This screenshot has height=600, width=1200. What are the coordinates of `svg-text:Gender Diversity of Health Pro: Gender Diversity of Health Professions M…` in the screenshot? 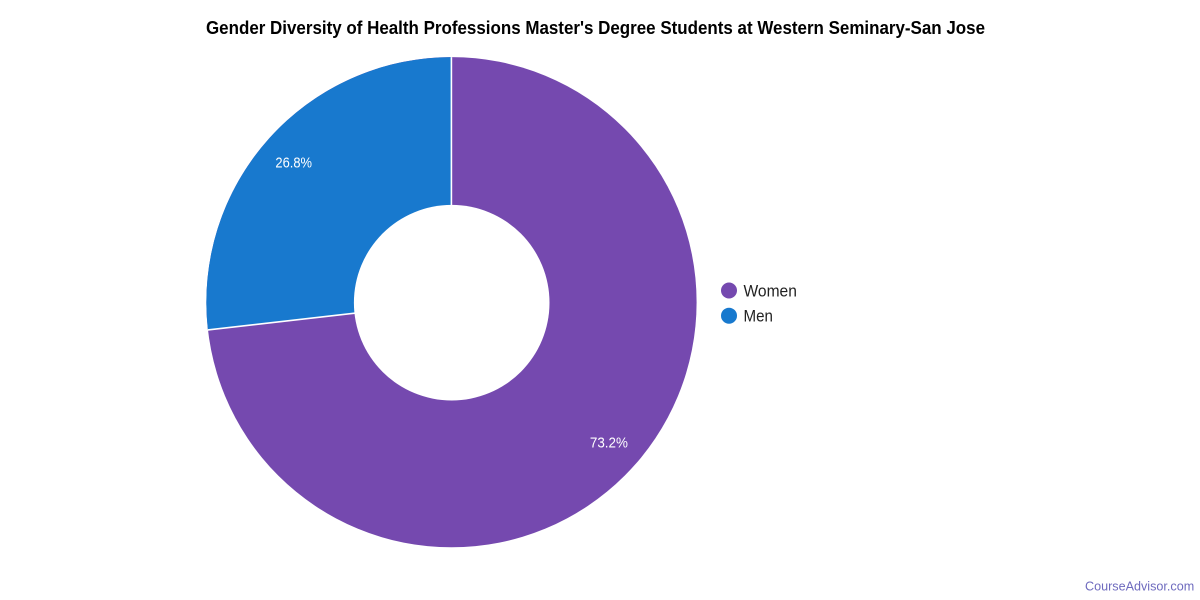 It's located at (595, 28).